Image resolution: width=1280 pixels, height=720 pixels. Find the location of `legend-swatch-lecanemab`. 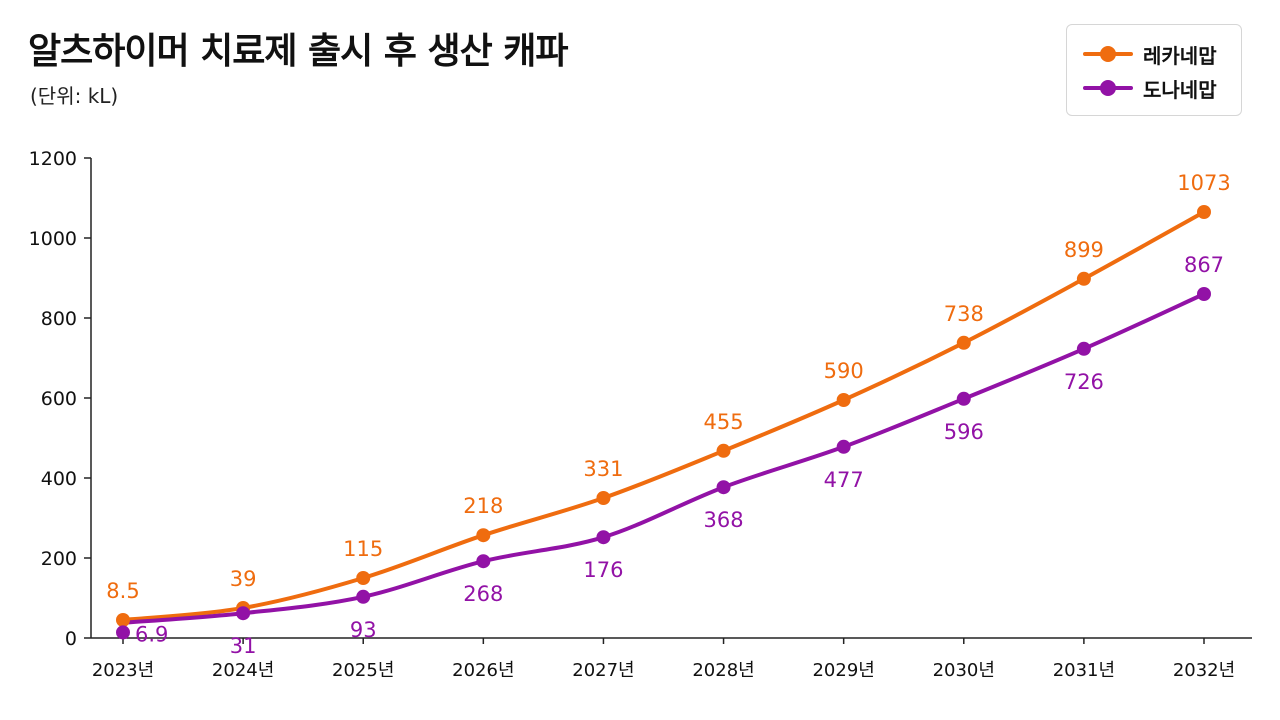

legend-swatch-lecanemab is located at coordinates (1108, 54).